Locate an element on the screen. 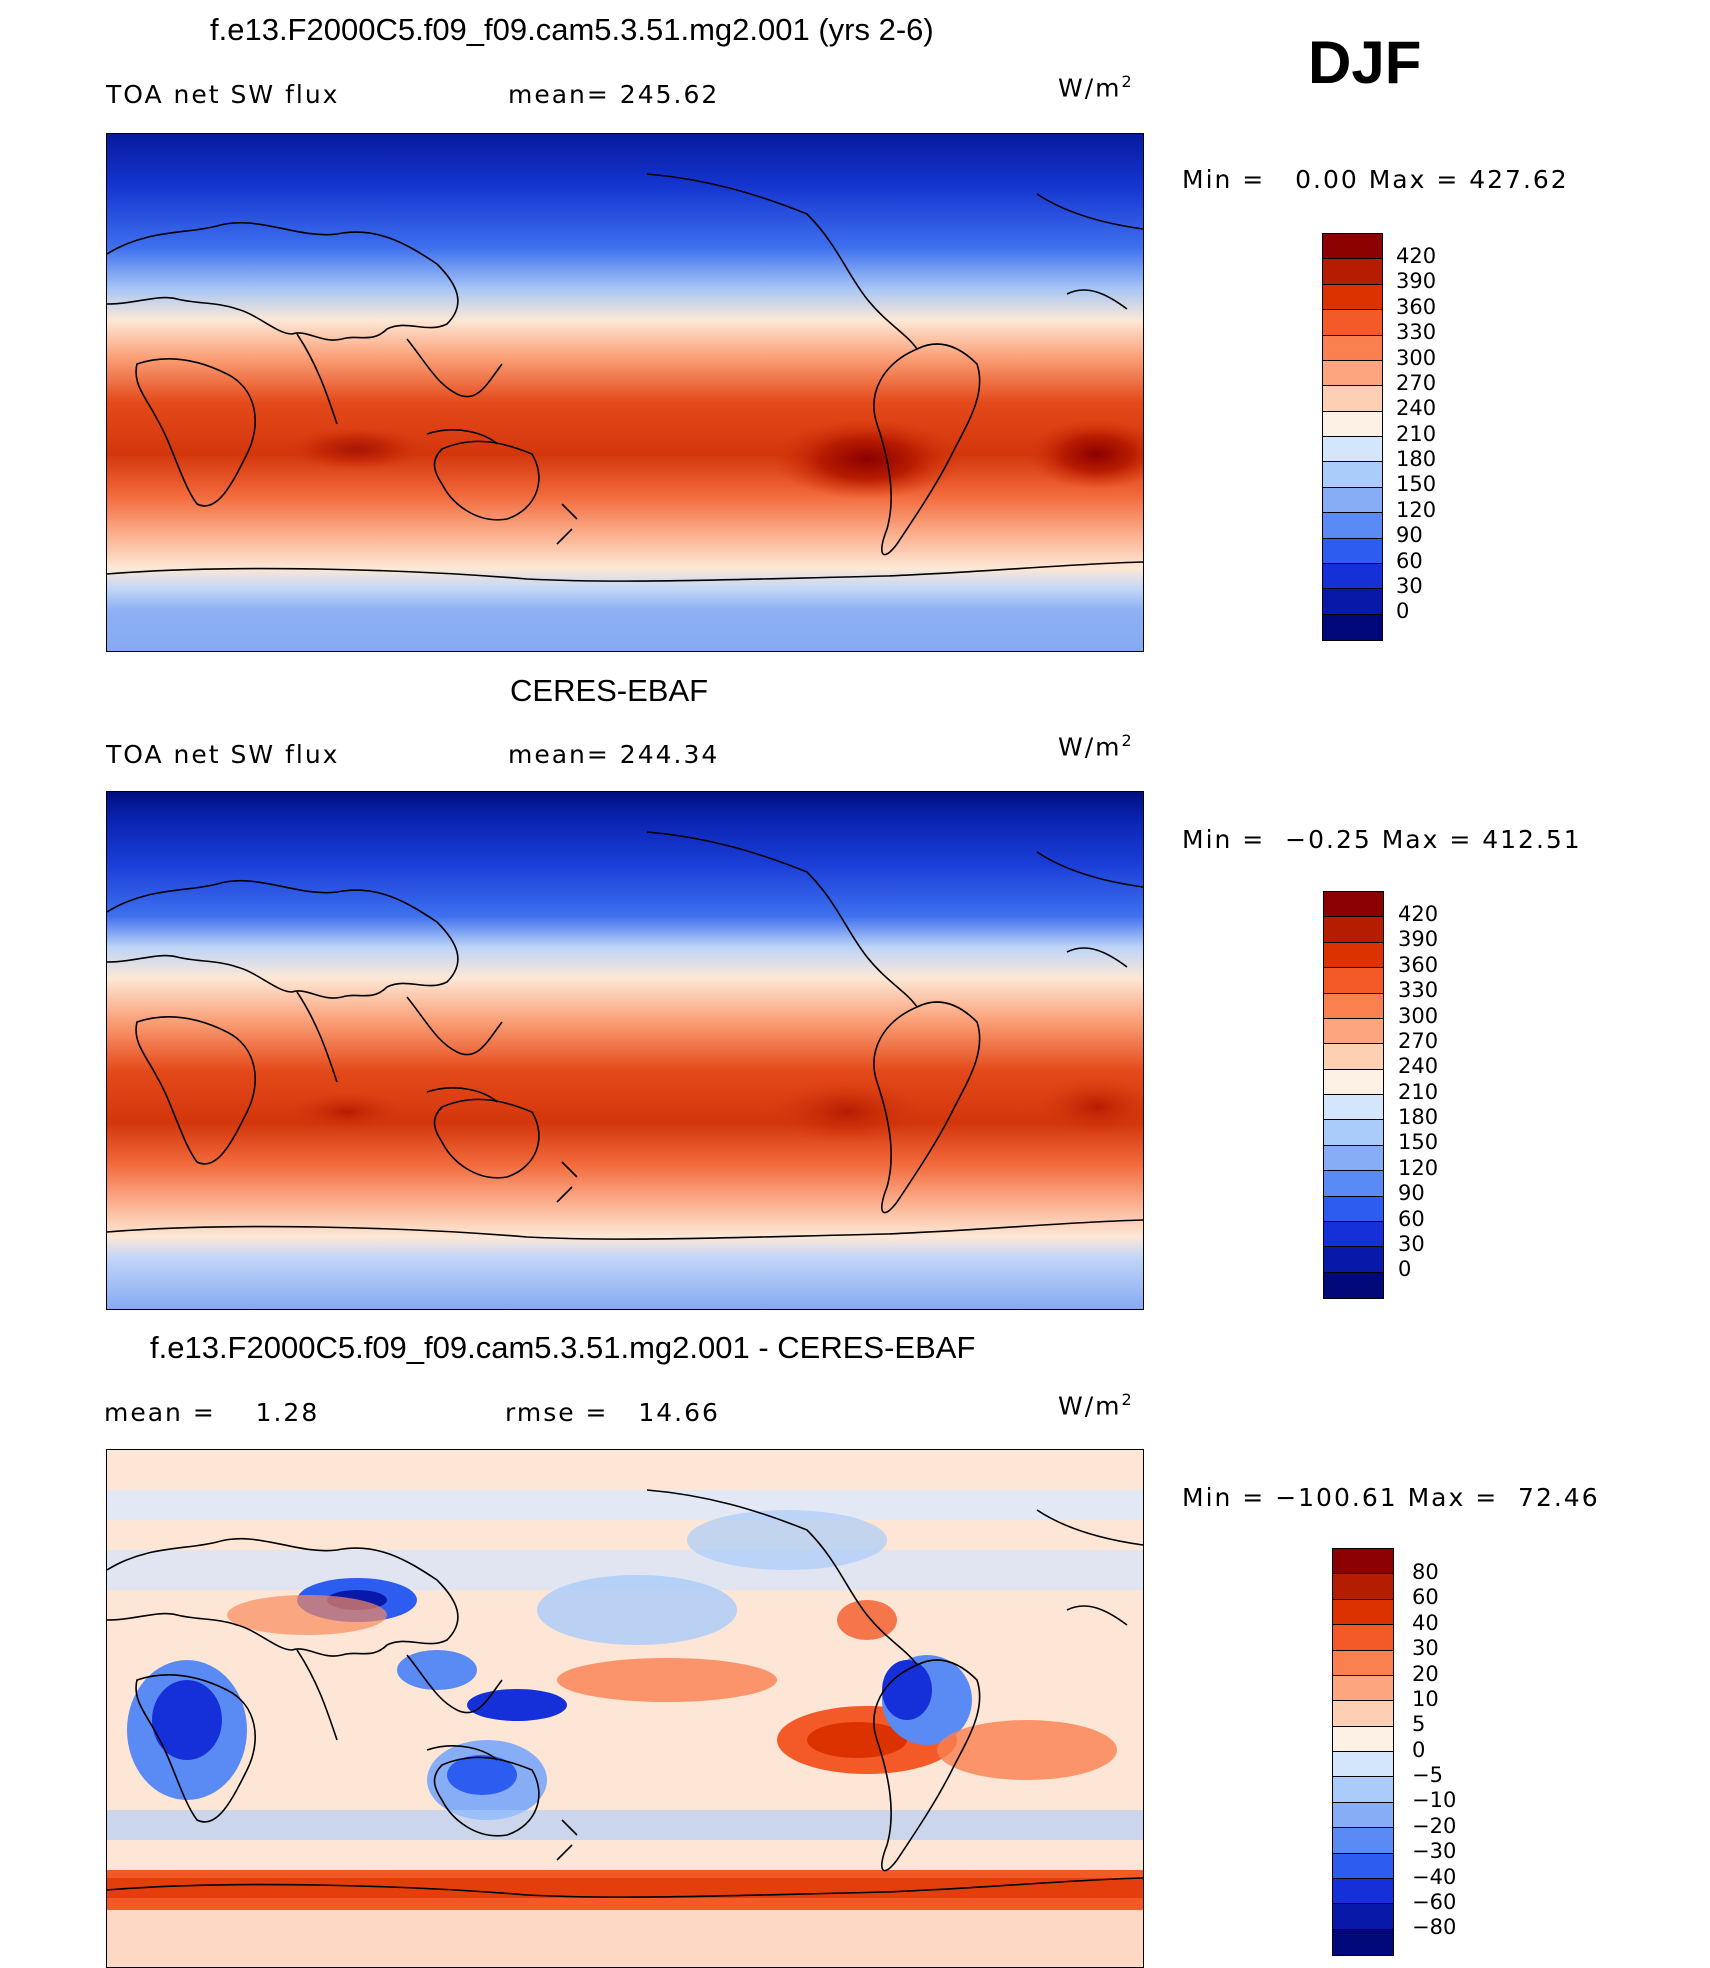  panel-3-anomalies is located at coordinates (625, 1728).